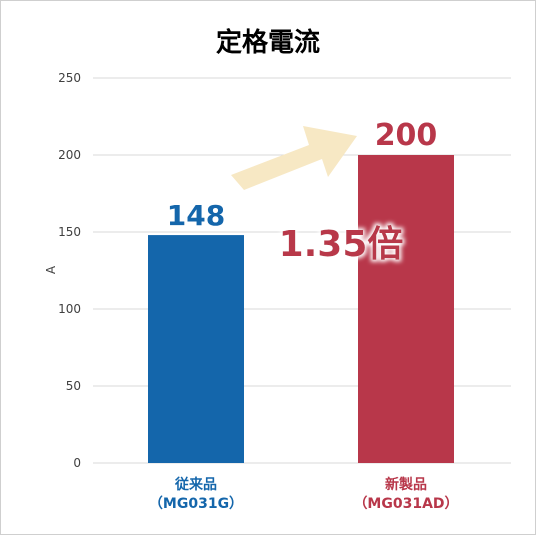 The width and height of the screenshot is (536, 535). I want to click on data-label: 148, so click(196, 215).